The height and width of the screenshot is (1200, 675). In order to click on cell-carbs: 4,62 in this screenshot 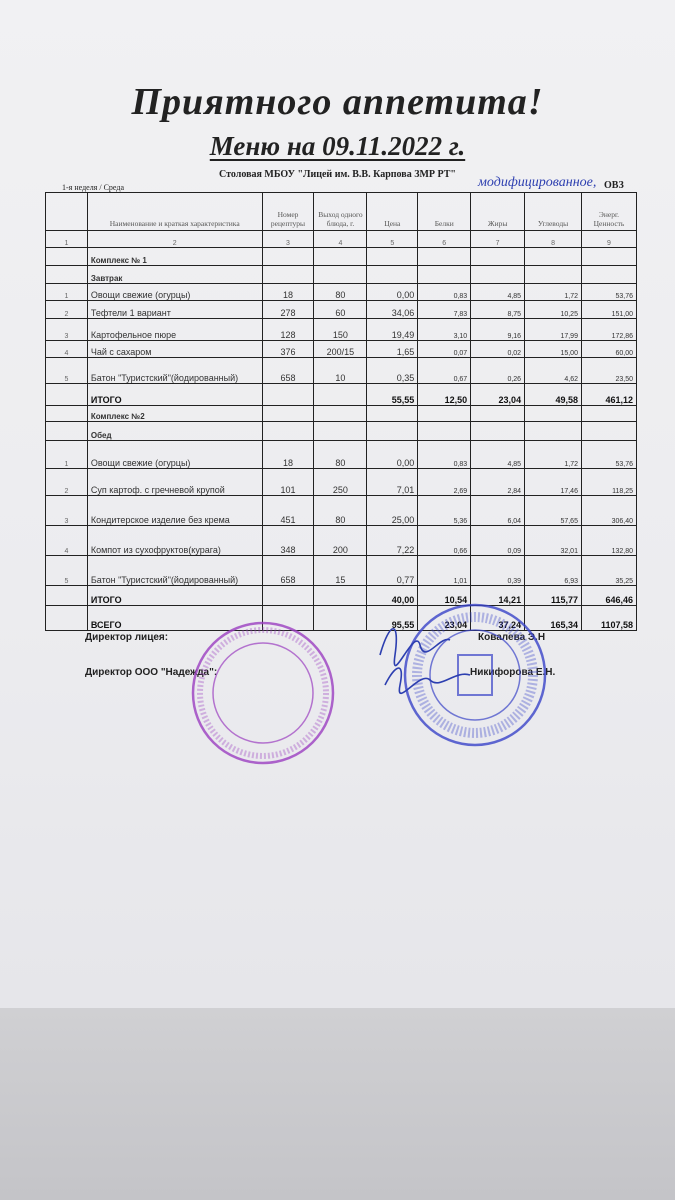, I will do `click(553, 370)`.